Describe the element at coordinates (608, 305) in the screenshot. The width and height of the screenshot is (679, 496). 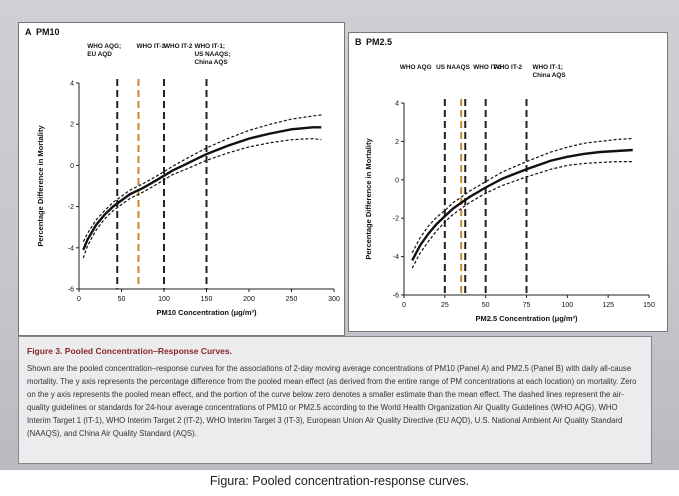
I see `x-tick-label: 125` at that location.